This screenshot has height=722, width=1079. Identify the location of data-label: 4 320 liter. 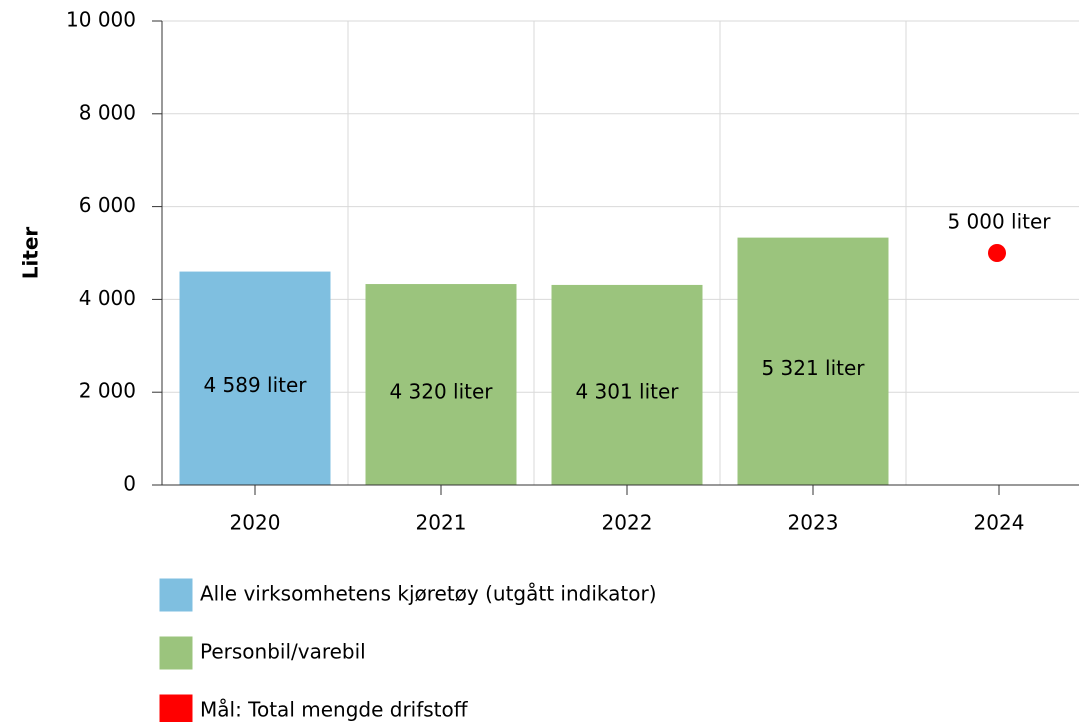
(441, 391).